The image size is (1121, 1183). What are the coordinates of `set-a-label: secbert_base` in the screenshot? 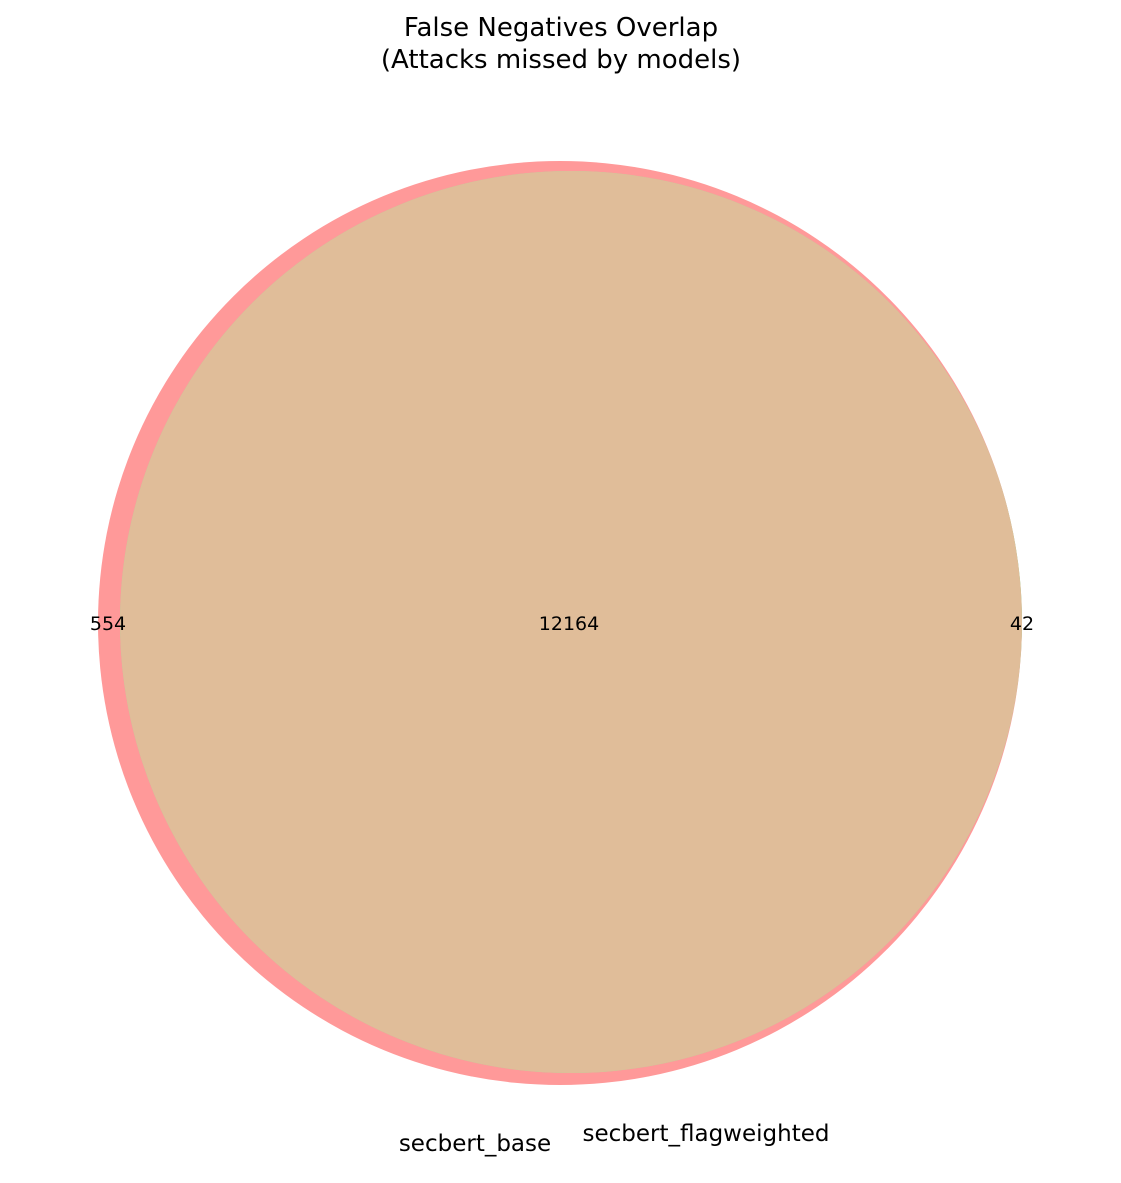 It's located at (475, 1144).